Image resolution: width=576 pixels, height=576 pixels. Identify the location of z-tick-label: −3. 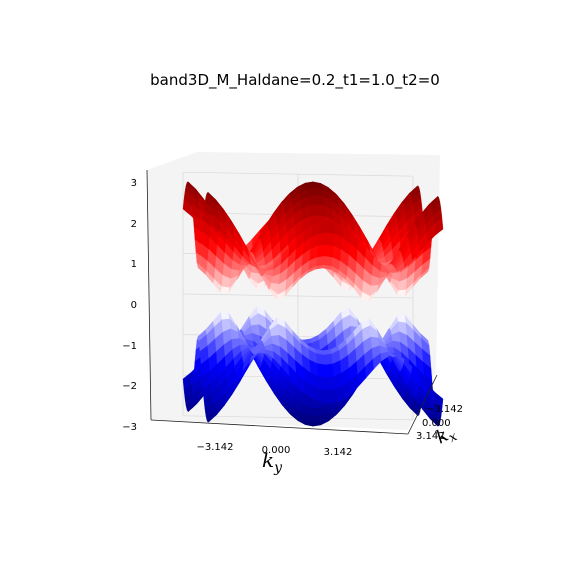
(129, 427).